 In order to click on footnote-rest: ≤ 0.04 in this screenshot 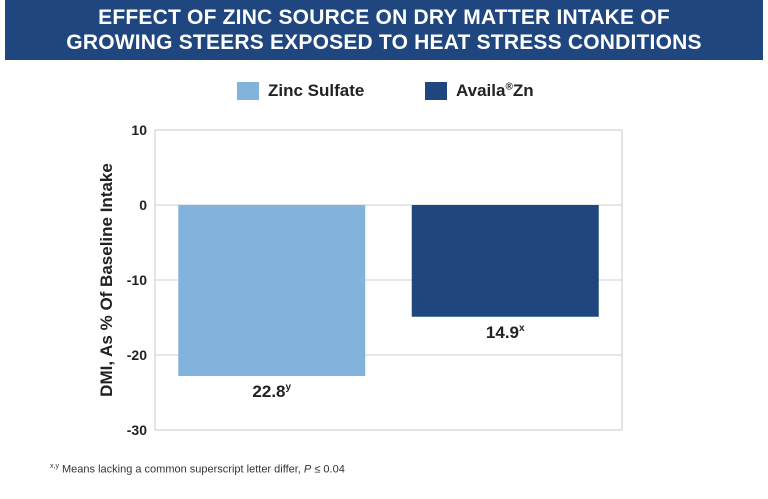, I will do `click(328, 469)`.